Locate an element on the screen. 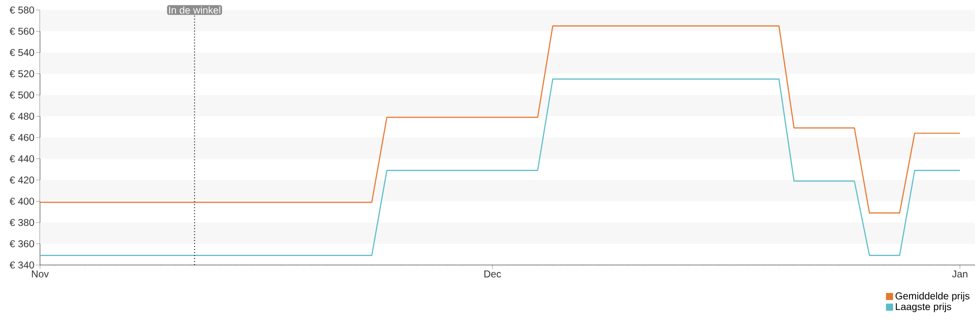 The image size is (980, 325). annotation: In de winkel is located at coordinates (194, 10).